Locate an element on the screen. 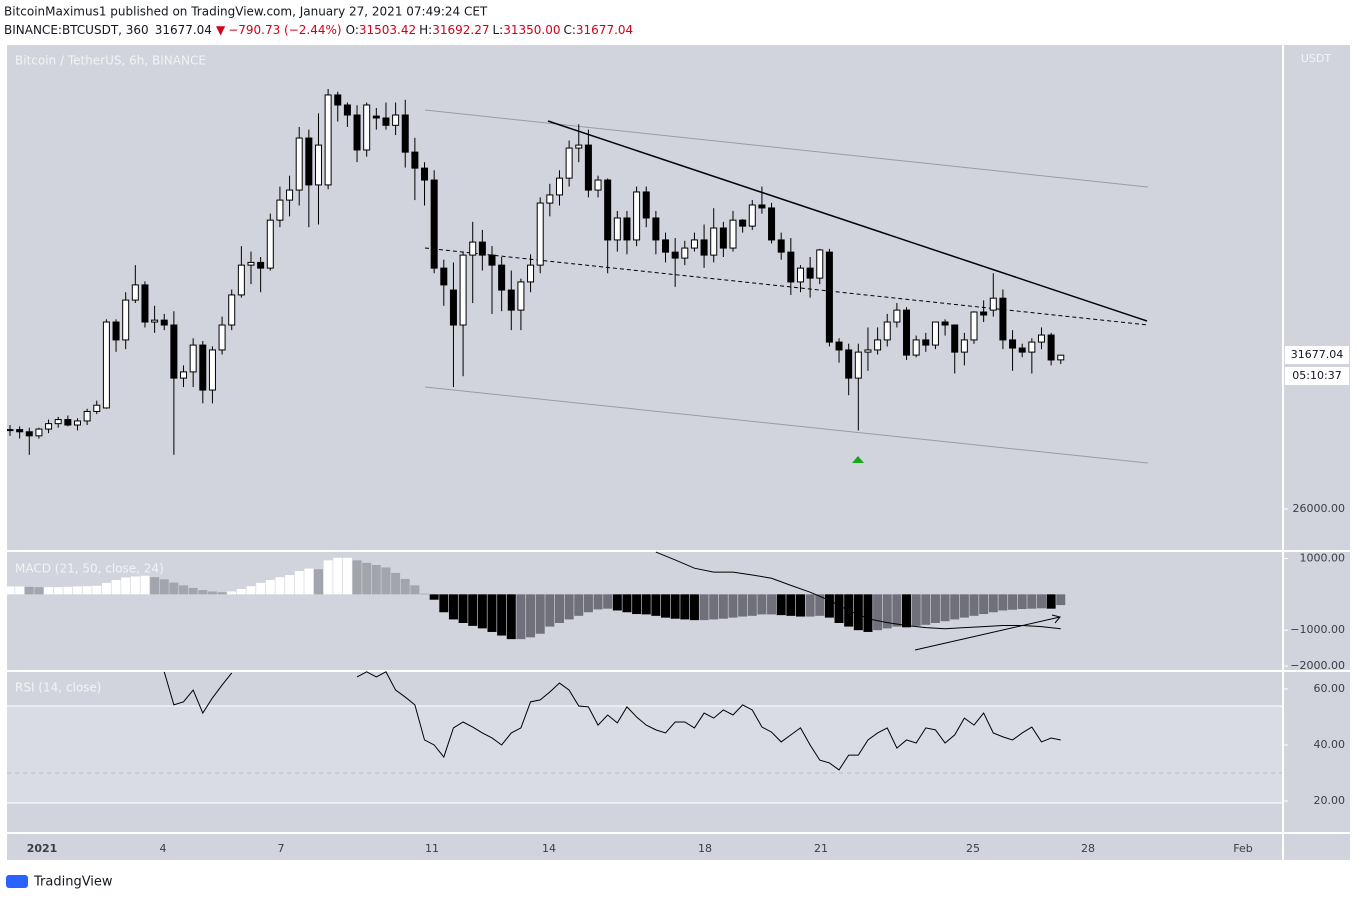  low-label: L: is located at coordinates (497, 30).